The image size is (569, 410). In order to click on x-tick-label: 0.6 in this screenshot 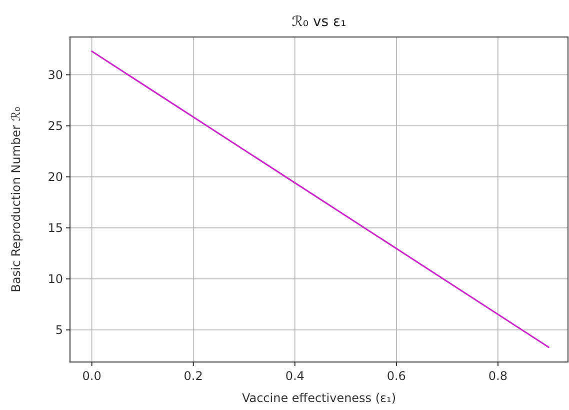, I will do `click(396, 376)`.